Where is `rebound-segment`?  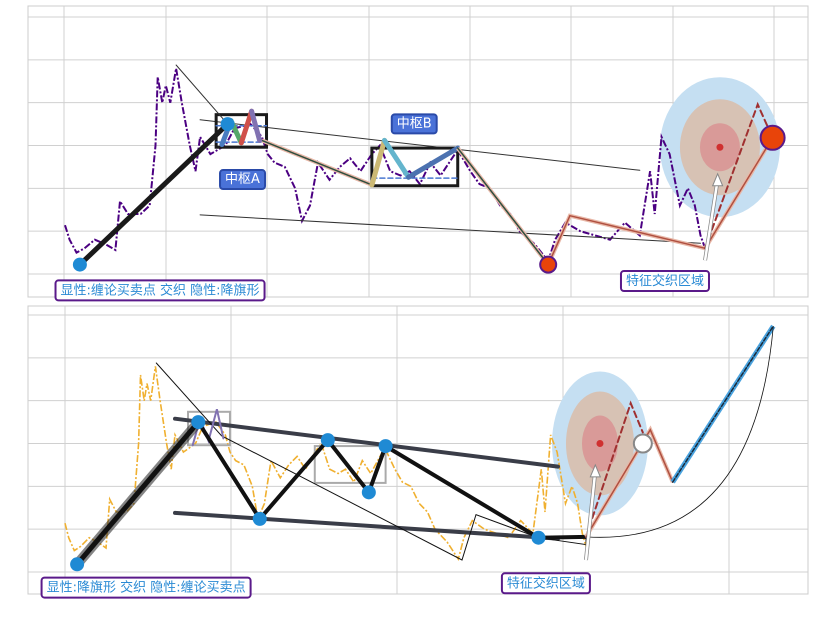
rebound-segment is located at coordinates (660, 201).